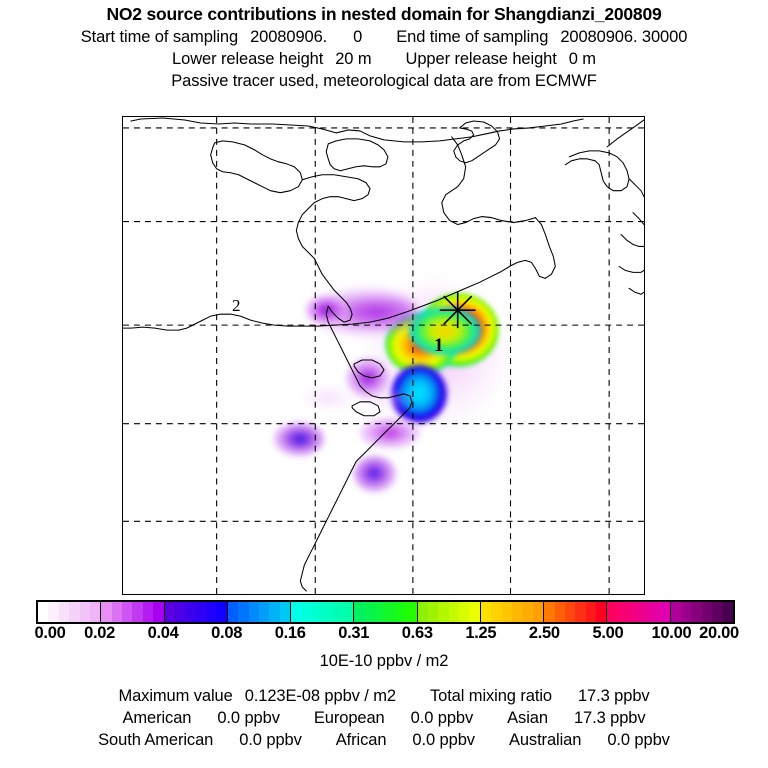 The width and height of the screenshot is (768, 768). Describe the element at coordinates (545, 740) in the screenshot. I see `region-label-australian: Australian` at that location.